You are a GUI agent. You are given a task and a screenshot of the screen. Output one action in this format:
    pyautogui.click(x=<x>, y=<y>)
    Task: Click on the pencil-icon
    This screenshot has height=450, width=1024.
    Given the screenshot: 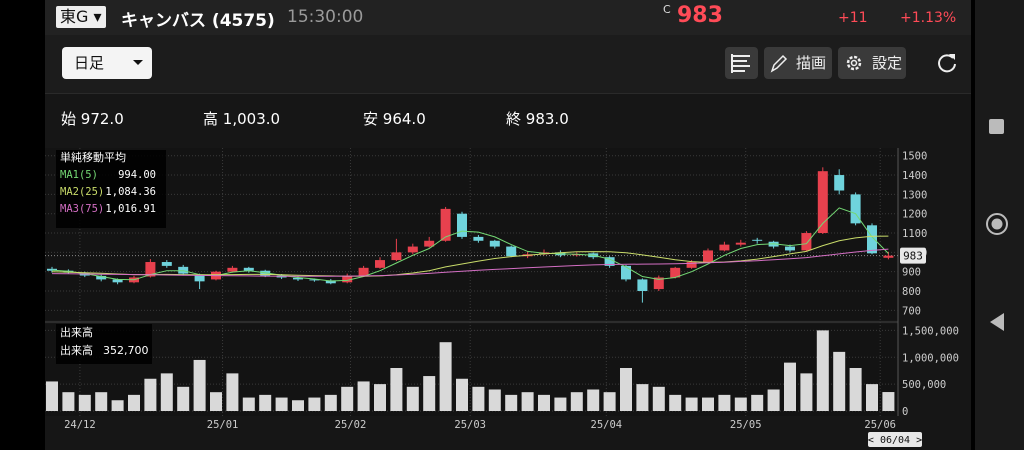 What is the action you would take?
    pyautogui.click(x=779, y=63)
    